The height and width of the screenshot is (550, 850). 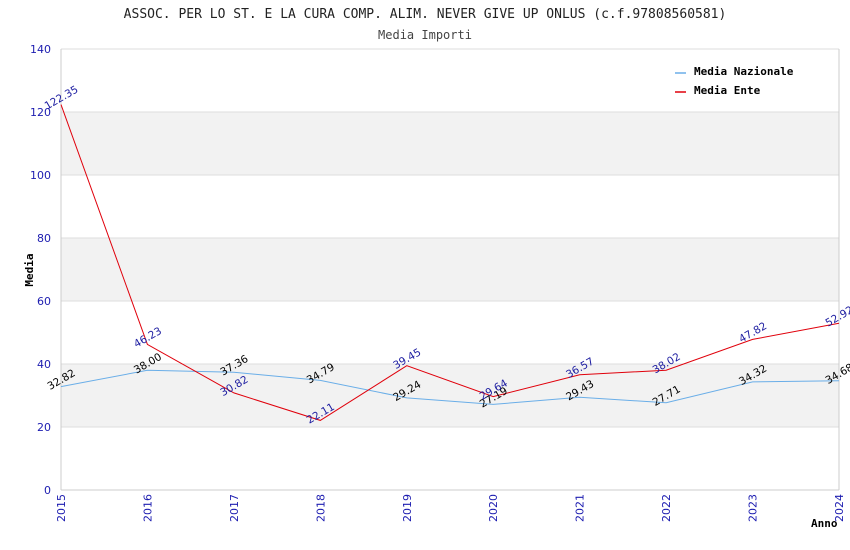 I want to click on y-tick-label: 100, so click(x=40, y=175).